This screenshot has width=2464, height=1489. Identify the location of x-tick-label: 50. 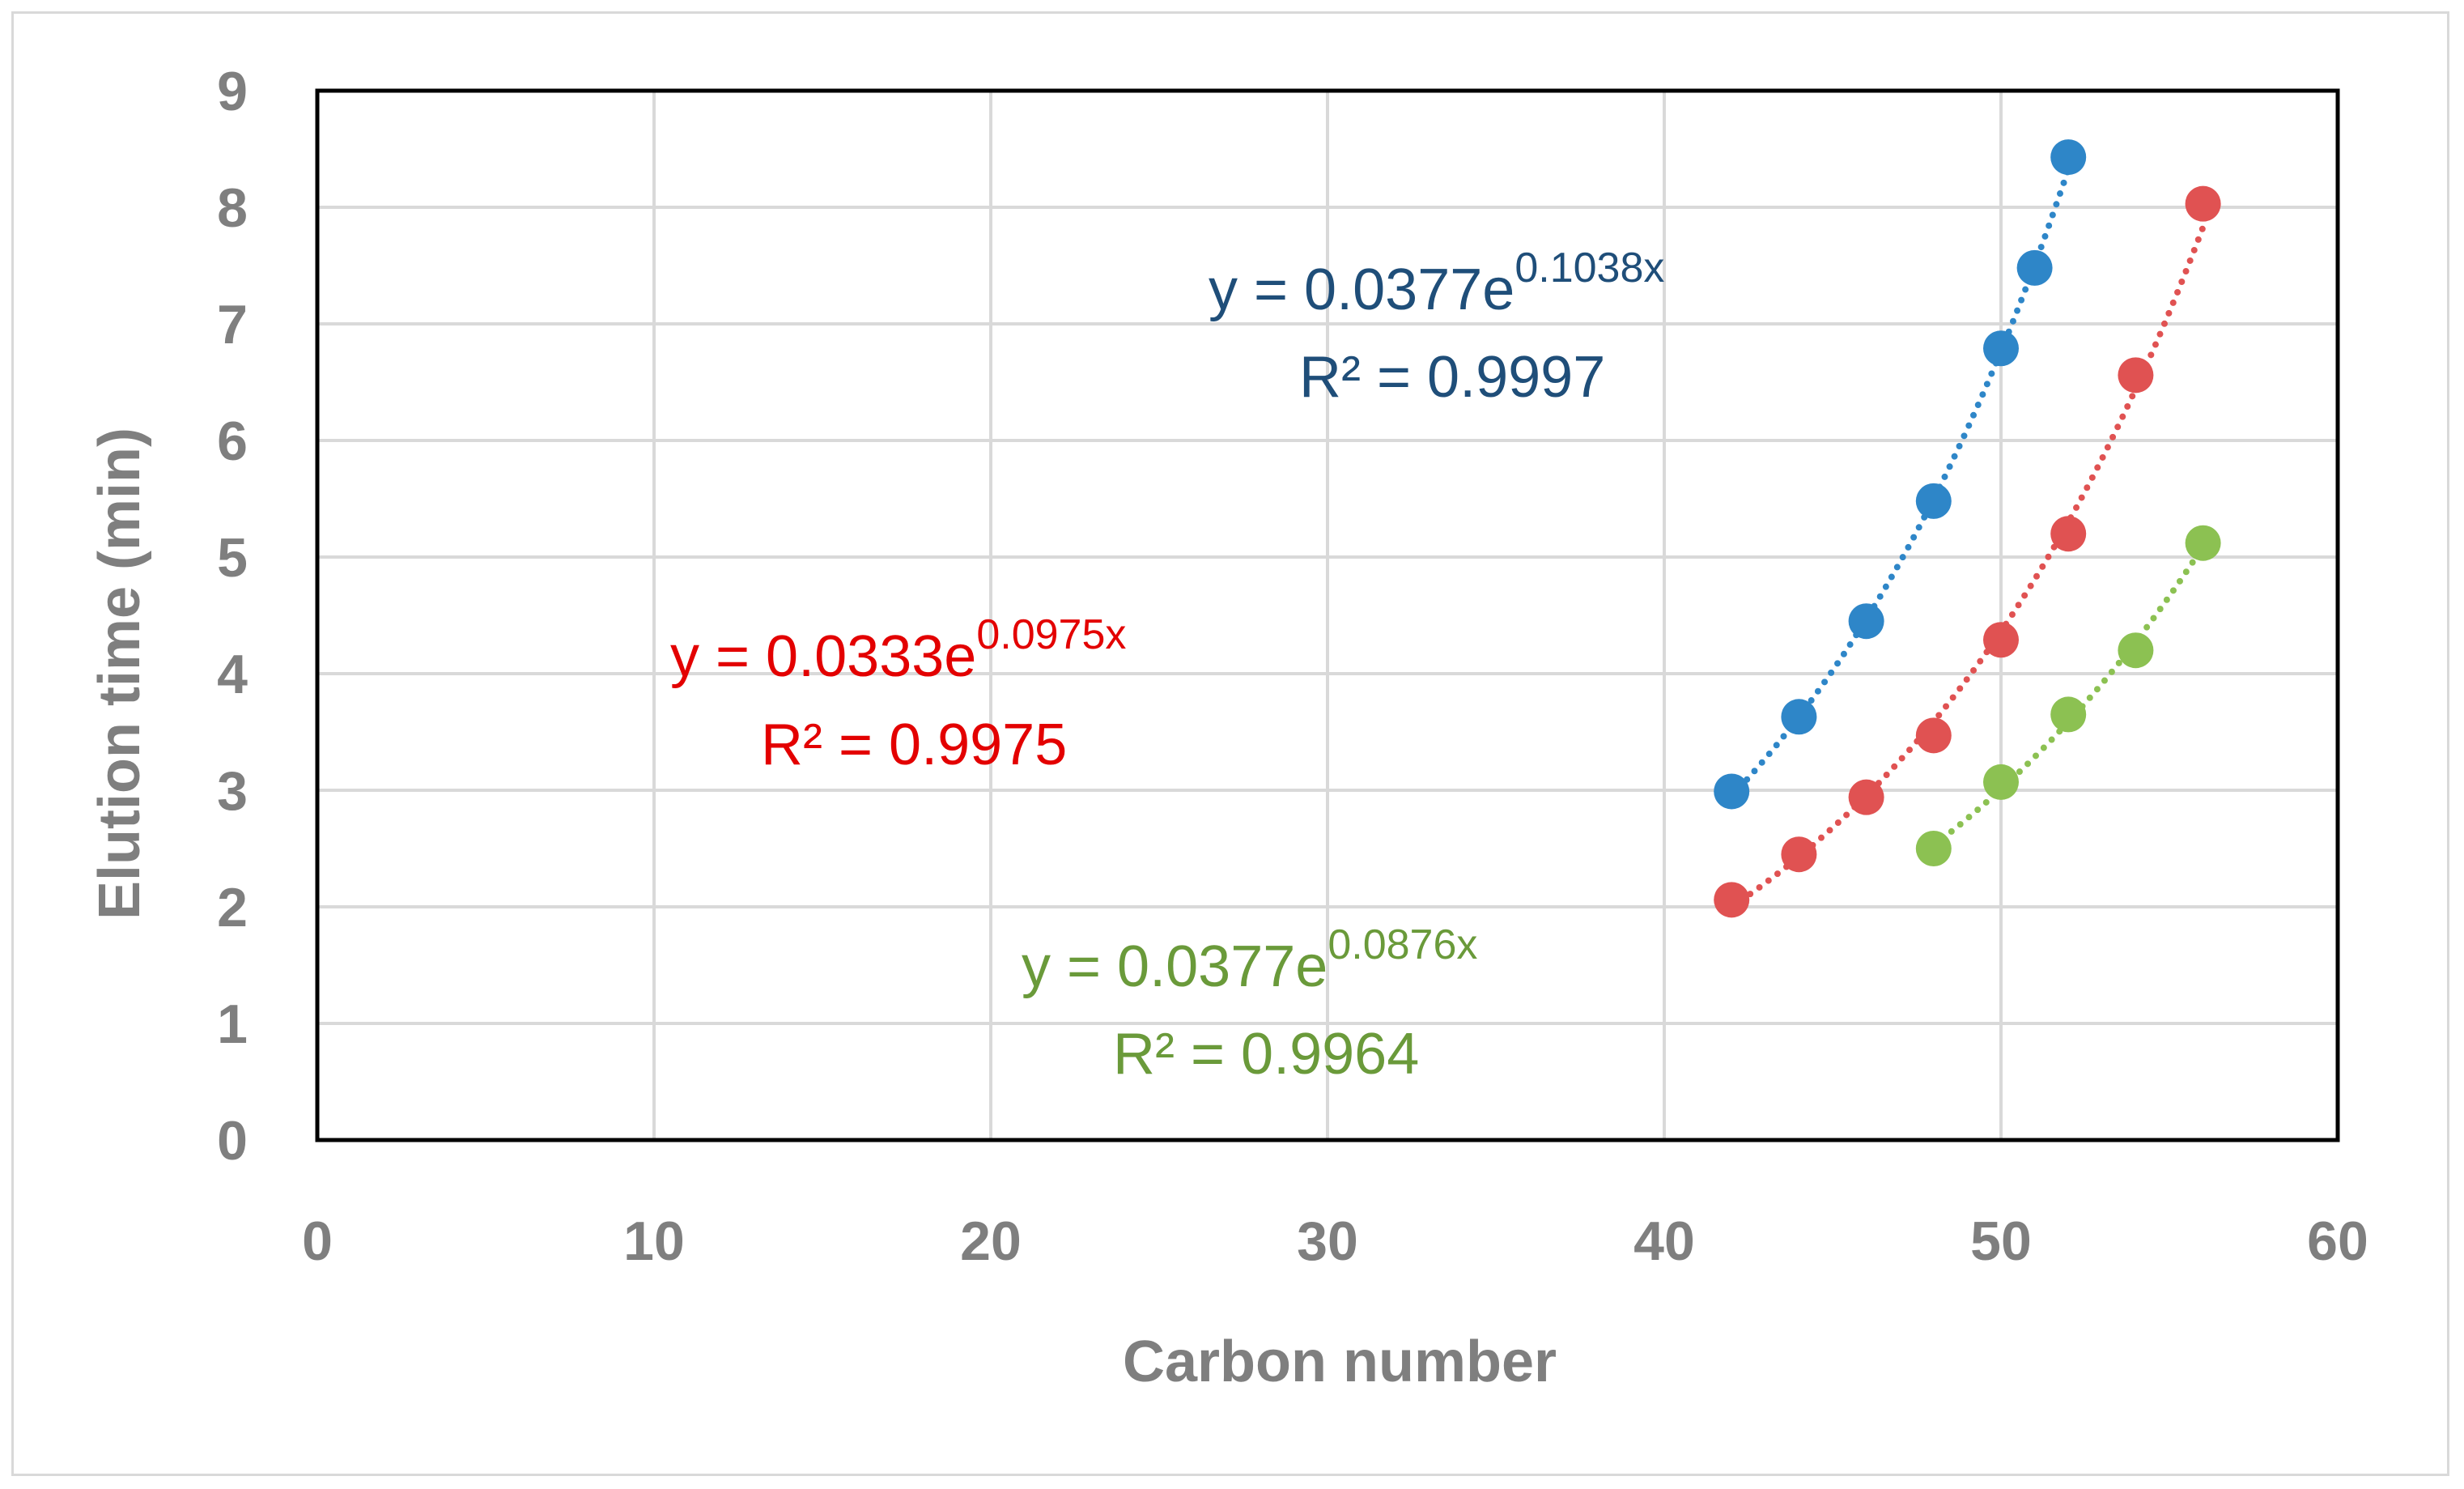
(2001, 1241).